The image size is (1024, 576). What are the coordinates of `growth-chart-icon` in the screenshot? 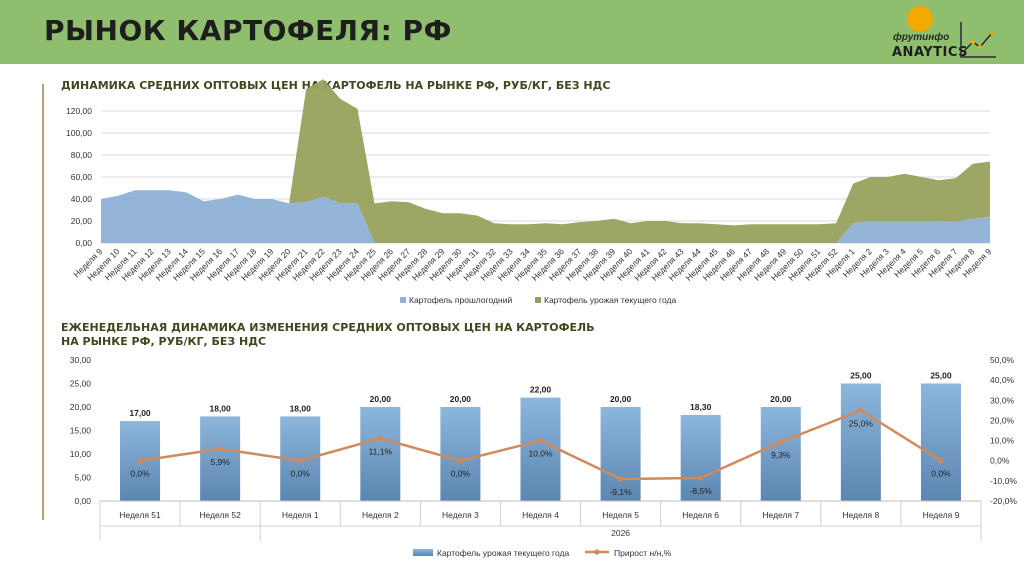 It's located at (978, 40).